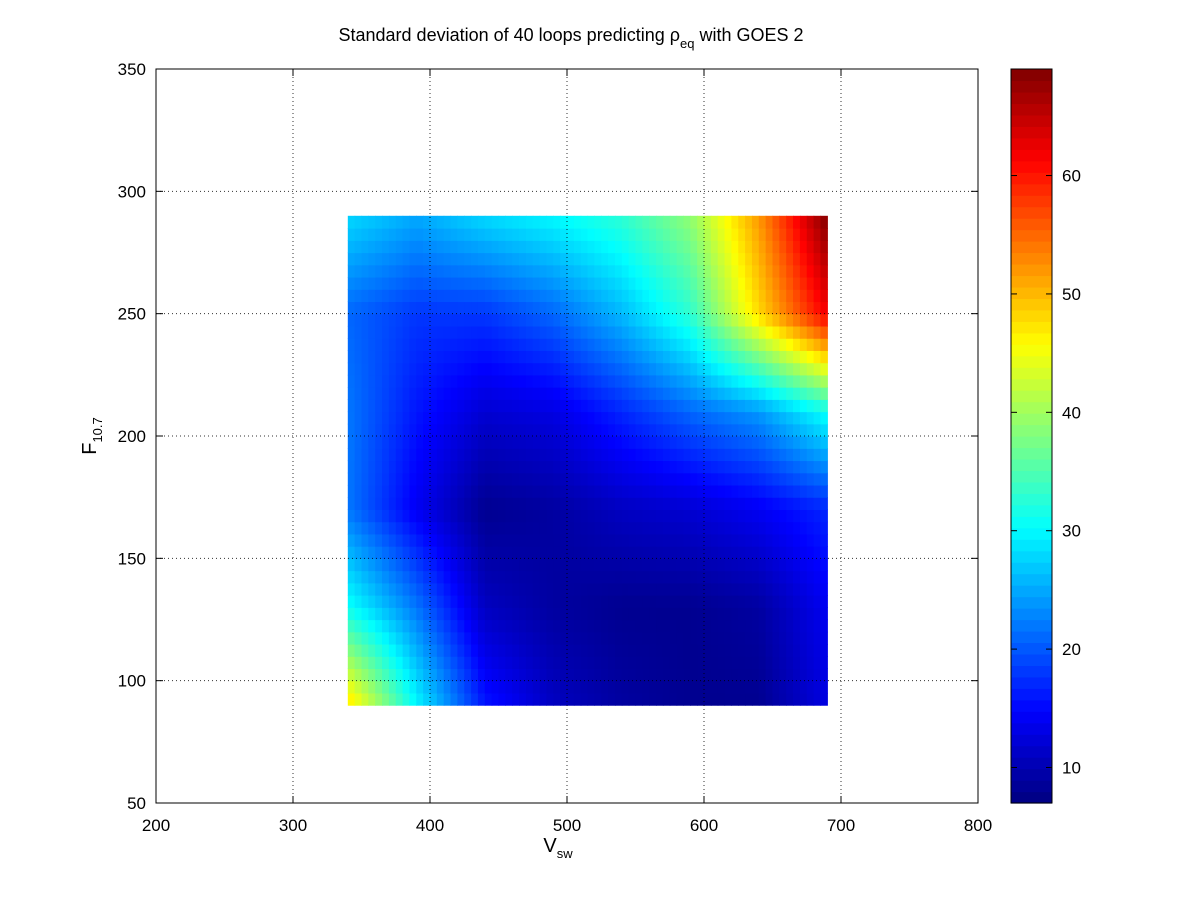  I want to click on colorbar-band, so click(1031, 751).